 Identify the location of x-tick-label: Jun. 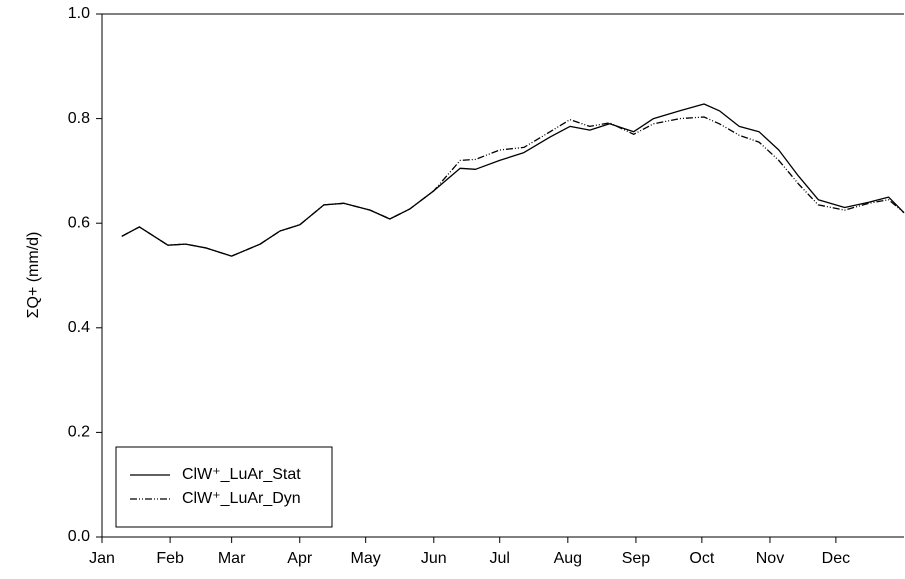
(434, 558).